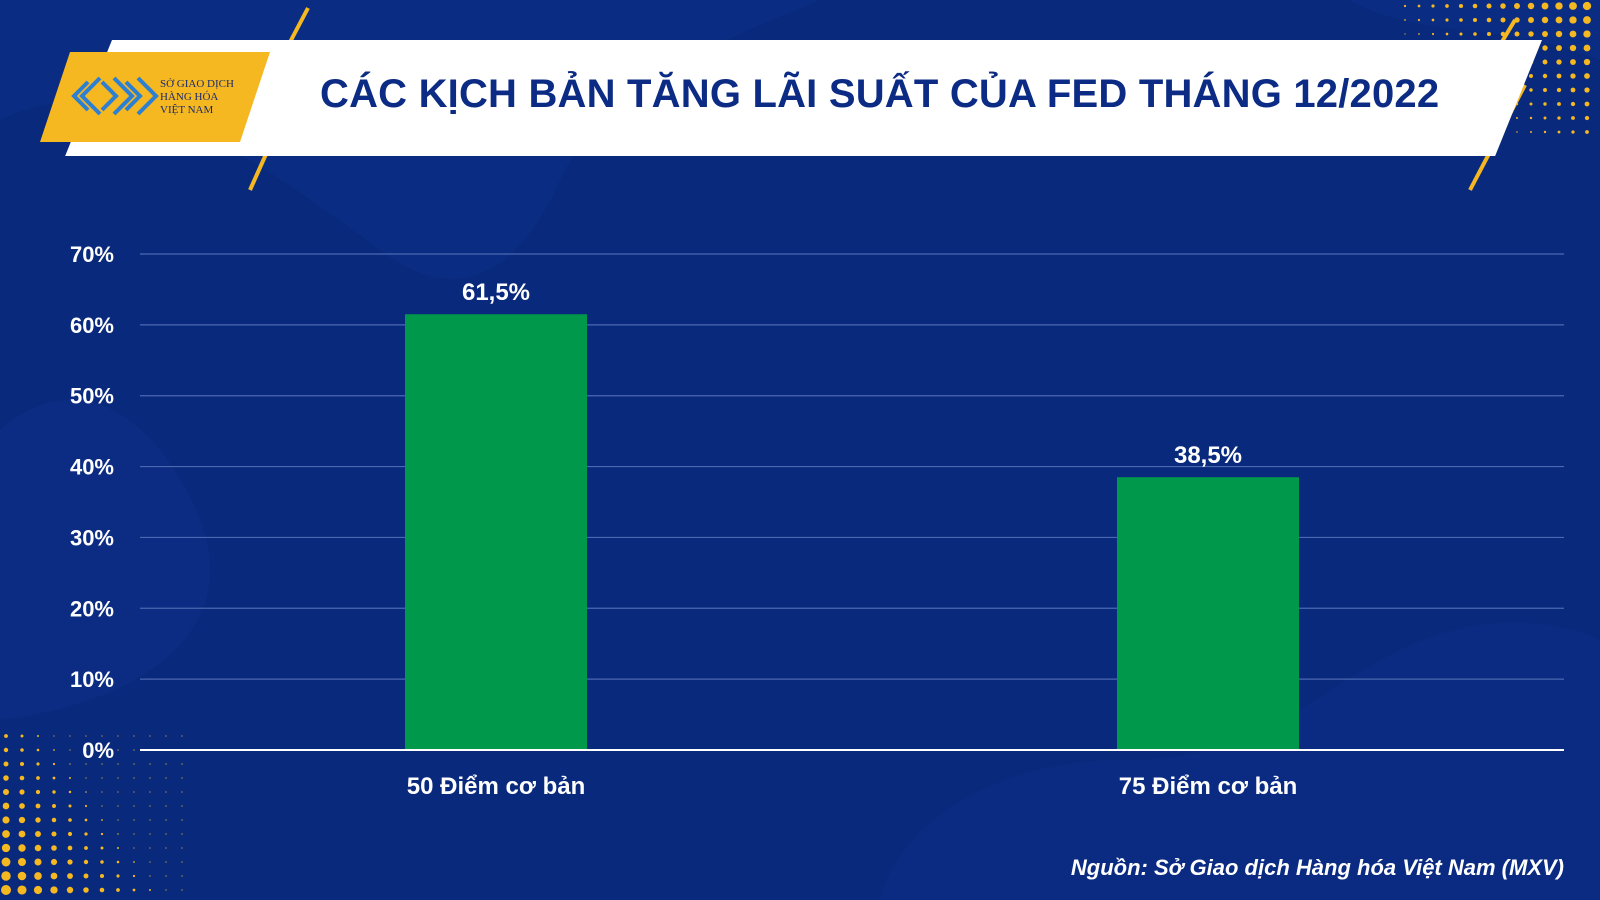  Describe the element at coordinates (92, 396) in the screenshot. I see `y-tick-label: 50%` at that location.